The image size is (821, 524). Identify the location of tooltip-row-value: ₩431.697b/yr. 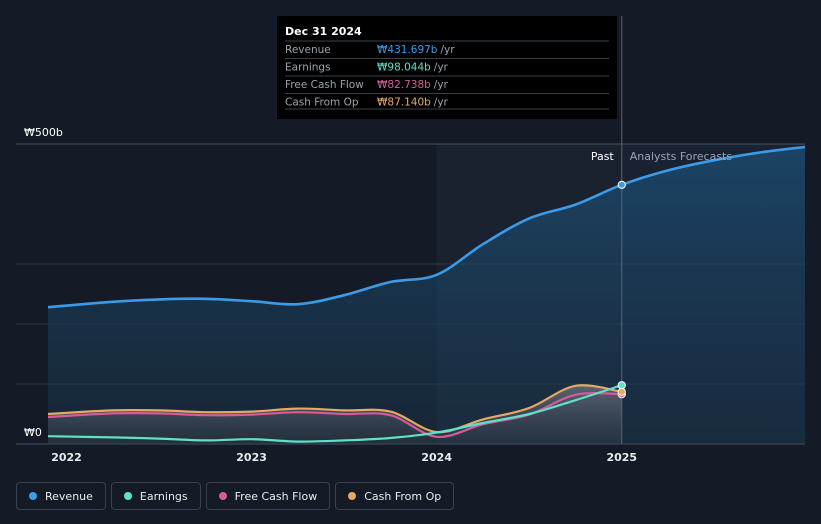
(416, 50).